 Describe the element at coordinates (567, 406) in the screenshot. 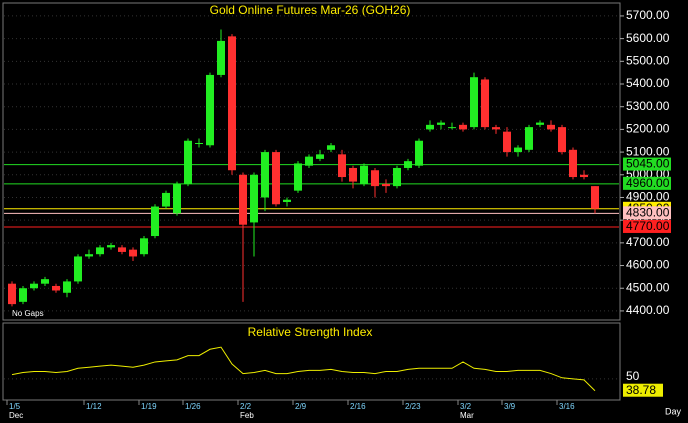

I see `x-tick-label: 3/16` at that location.